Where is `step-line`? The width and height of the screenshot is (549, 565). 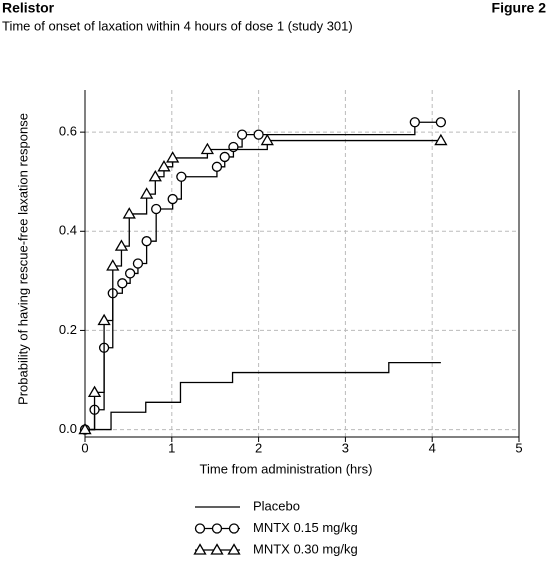 step-line is located at coordinates (263, 396).